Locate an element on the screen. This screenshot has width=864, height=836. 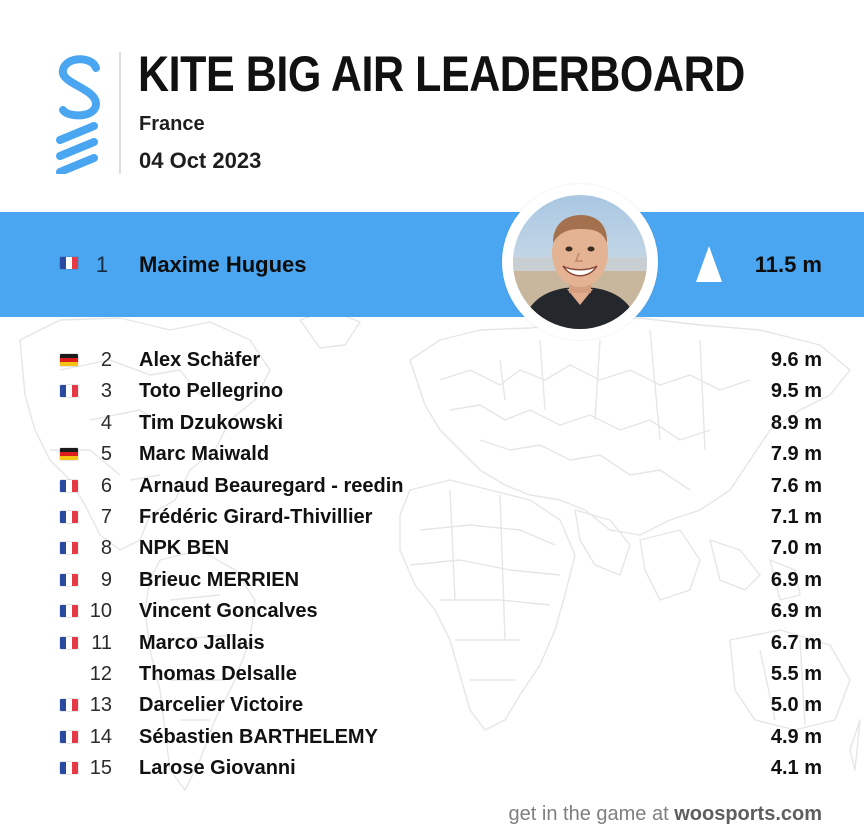
rank-number: 7 is located at coordinates (106, 516).